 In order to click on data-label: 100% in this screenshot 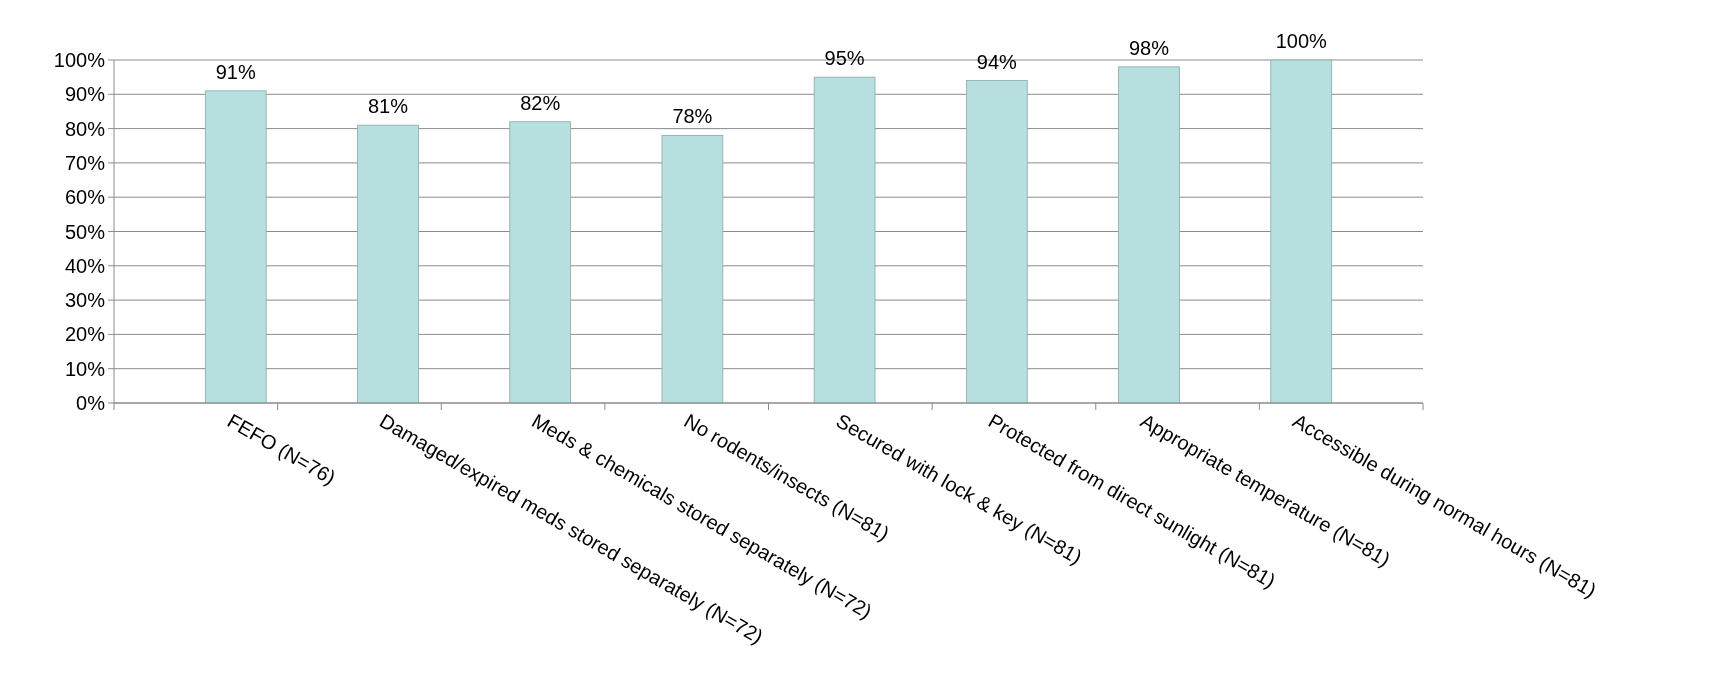, I will do `click(1301, 41)`.